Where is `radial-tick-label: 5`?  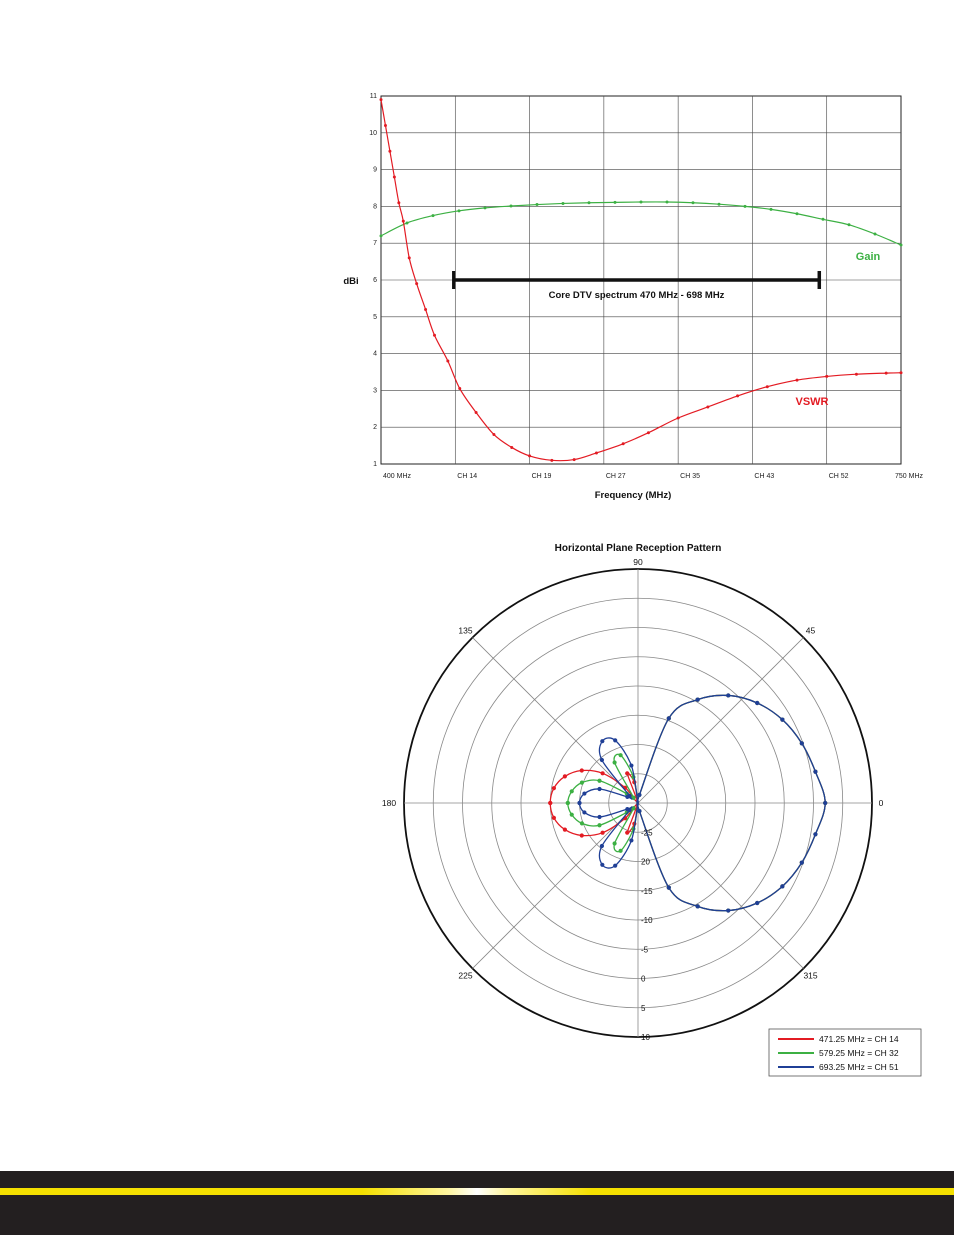 radial-tick-label: 5 is located at coordinates (643, 1008).